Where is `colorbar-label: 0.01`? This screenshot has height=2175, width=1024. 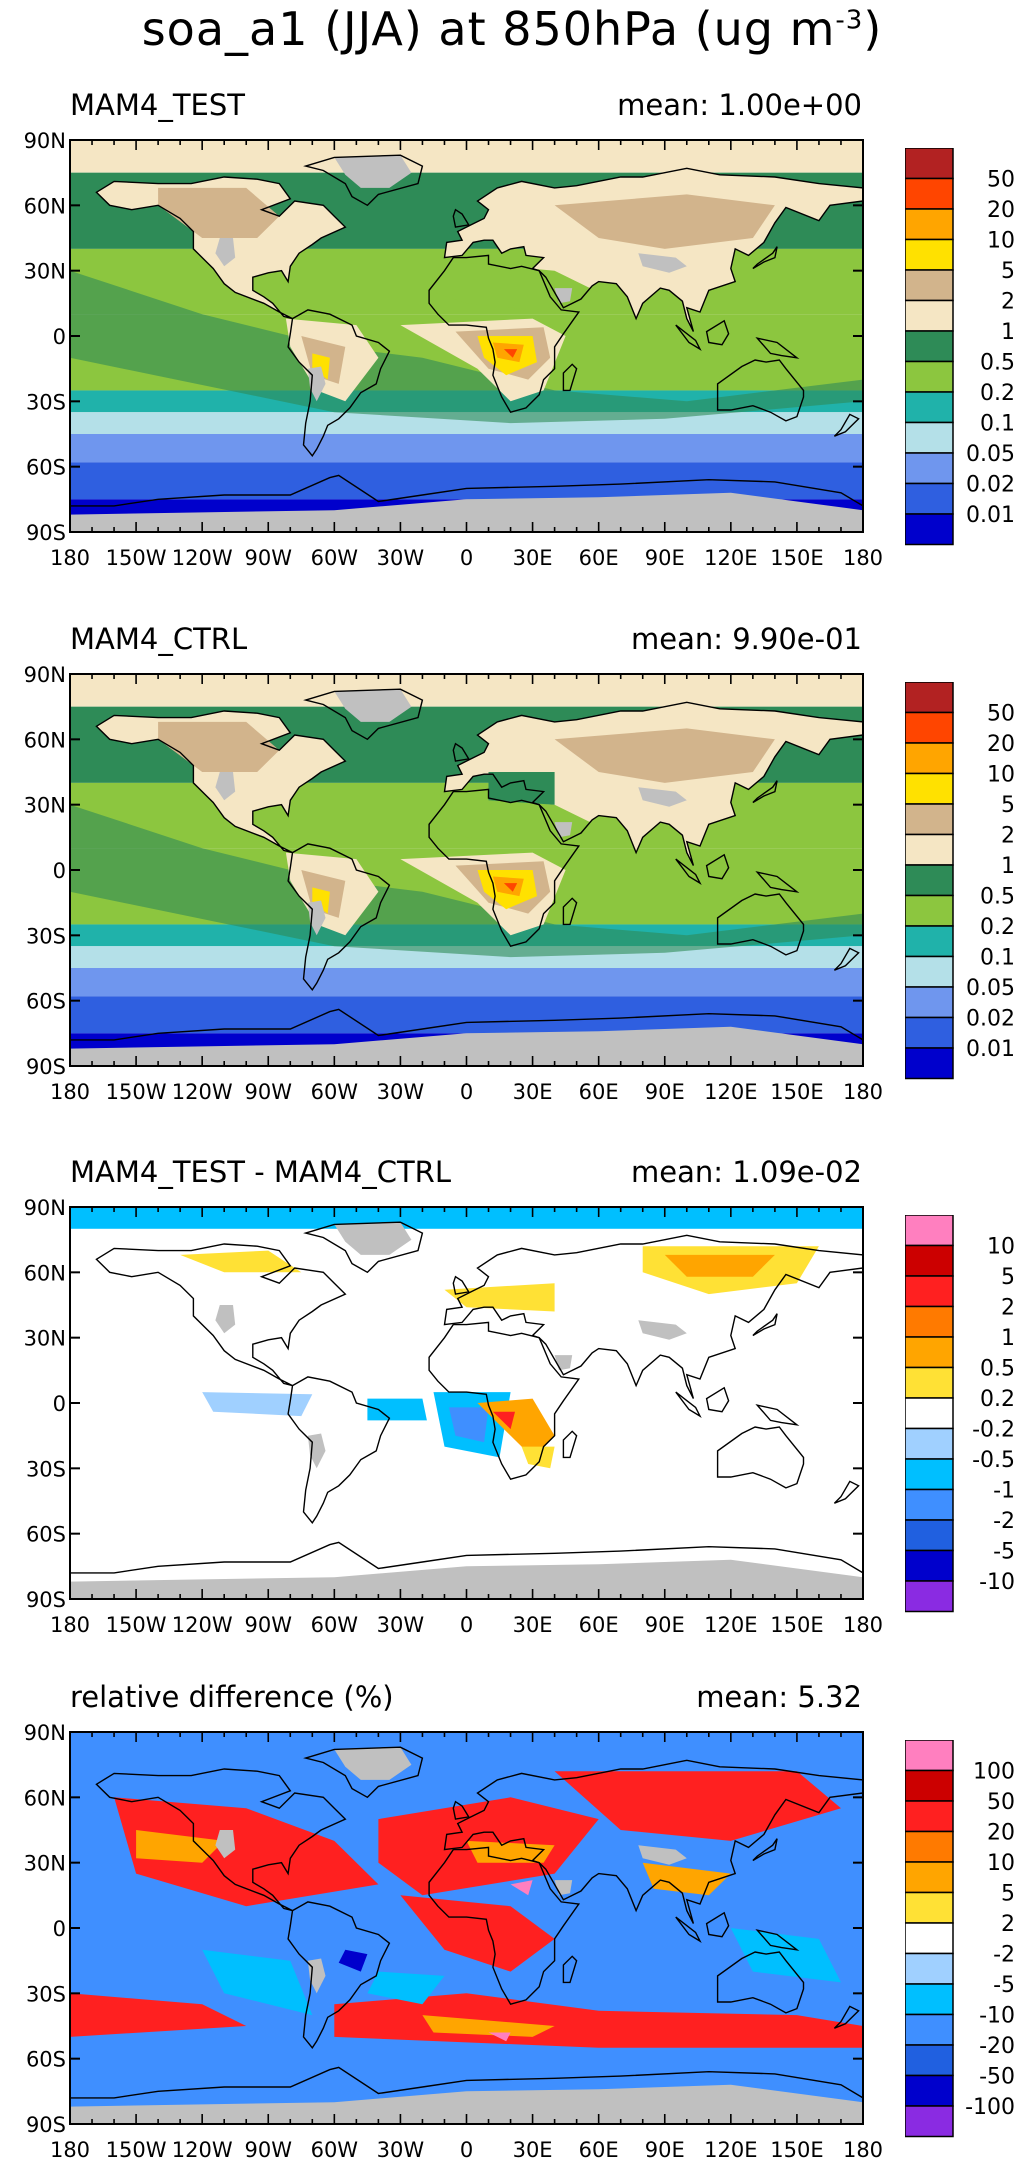 colorbar-label: 0.01 is located at coordinates (990, 515).